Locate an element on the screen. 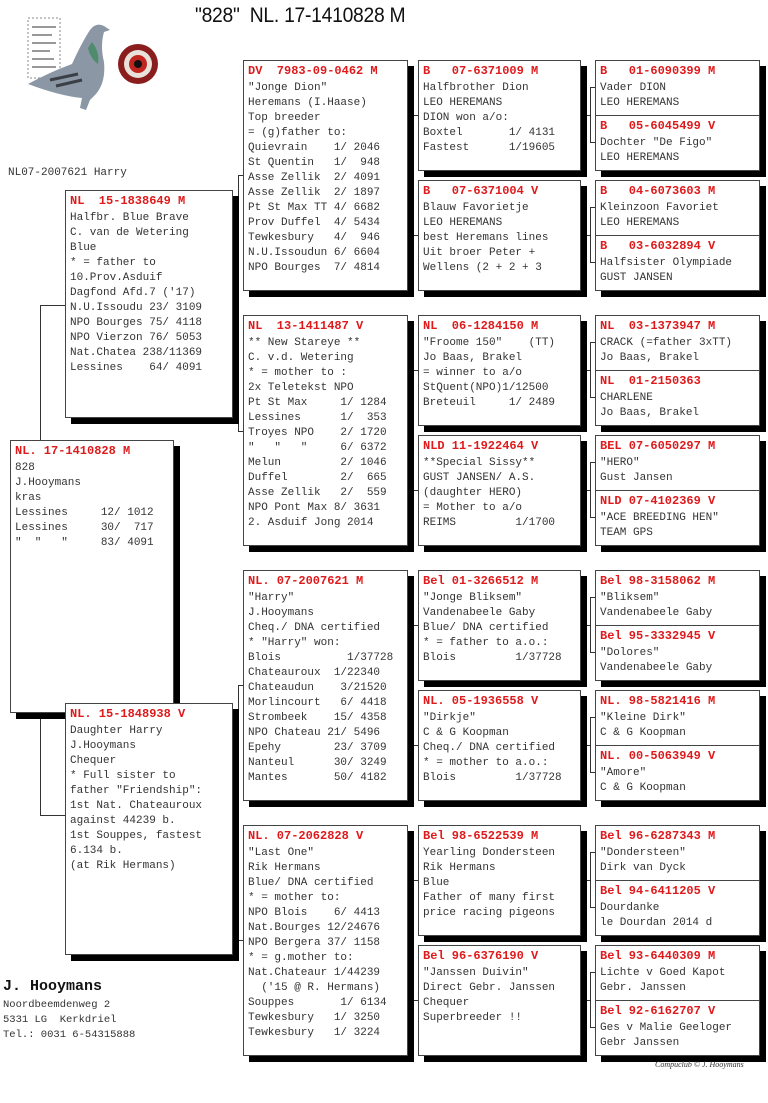 The width and height of the screenshot is (768, 1103). ring-number: Bel 95-3332945 V is located at coordinates (658, 636).